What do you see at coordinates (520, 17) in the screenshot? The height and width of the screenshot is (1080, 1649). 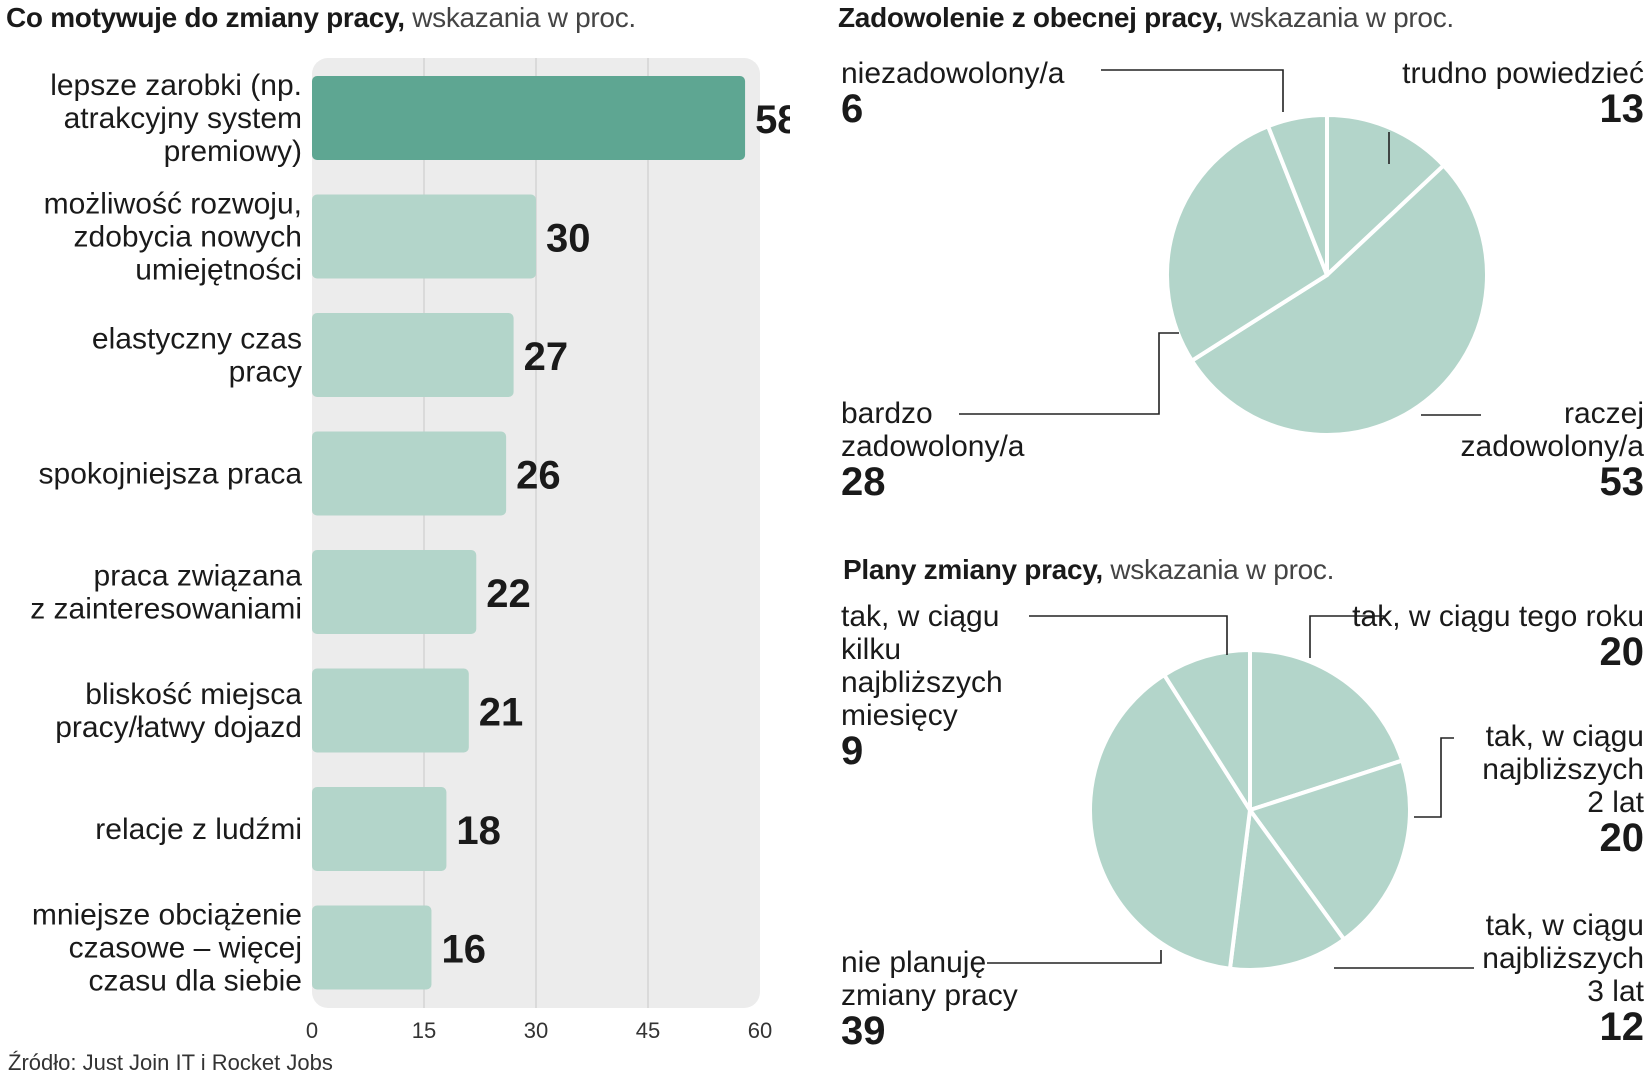 I see `bar-chart-title-rest: wskazania w proc.` at bounding box center [520, 17].